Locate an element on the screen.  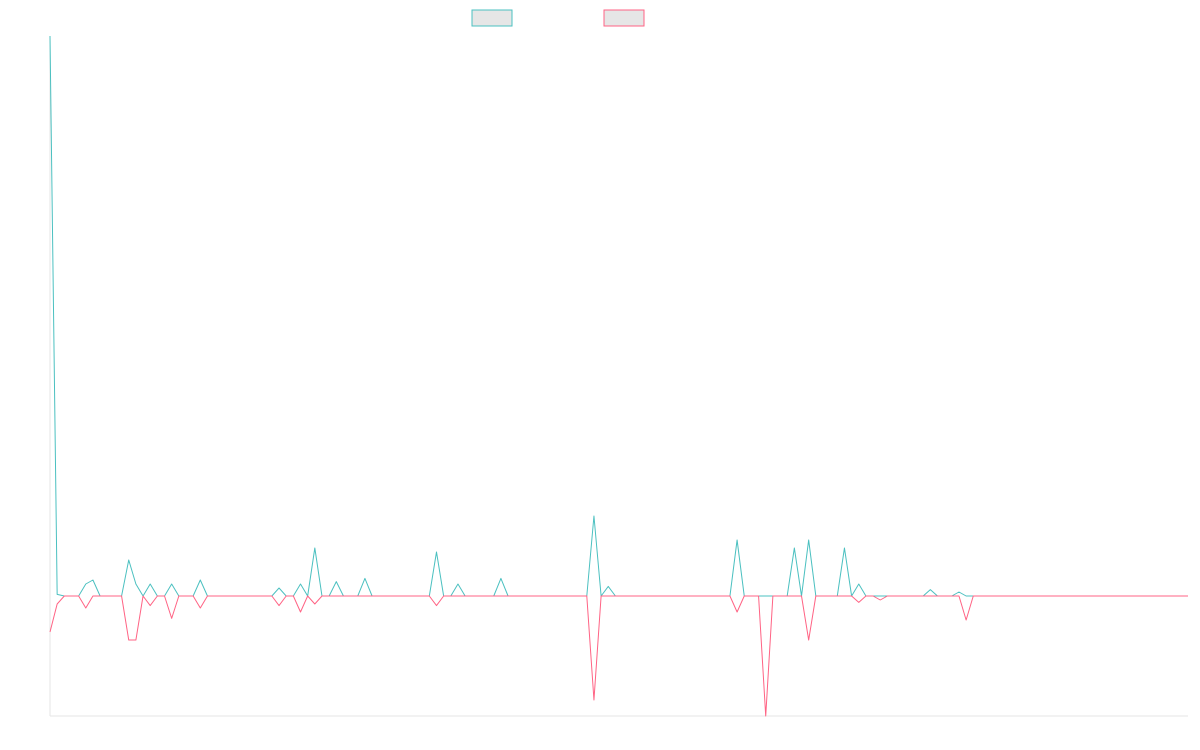
legend is located at coordinates (558, 18).